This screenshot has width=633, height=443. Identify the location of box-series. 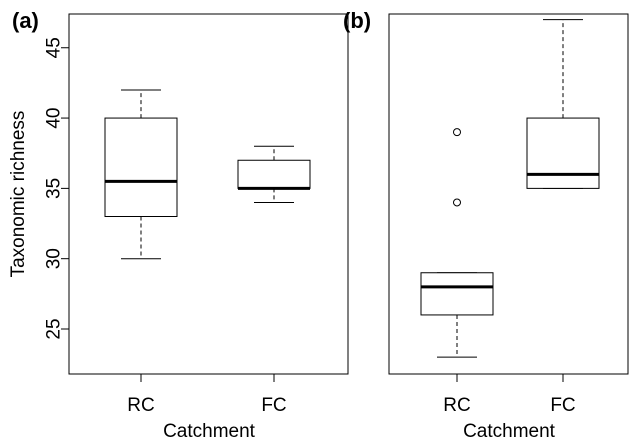
(207, 174).